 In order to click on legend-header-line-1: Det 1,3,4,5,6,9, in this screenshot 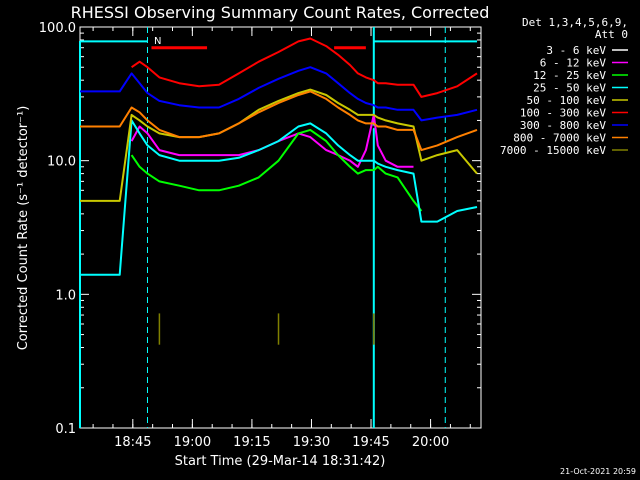, I will do `click(575, 22)`.